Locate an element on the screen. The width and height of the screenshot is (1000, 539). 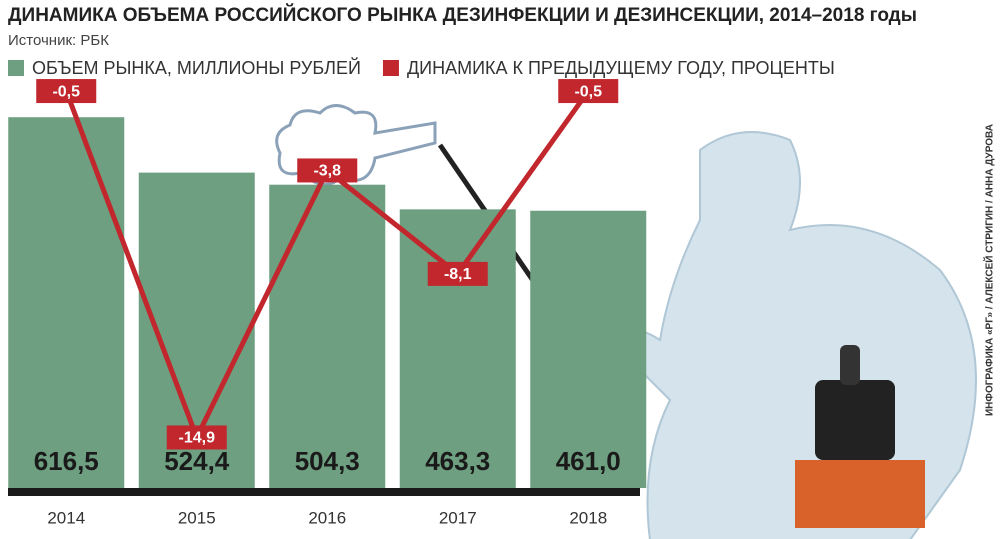
baseline is located at coordinates (324, 492).